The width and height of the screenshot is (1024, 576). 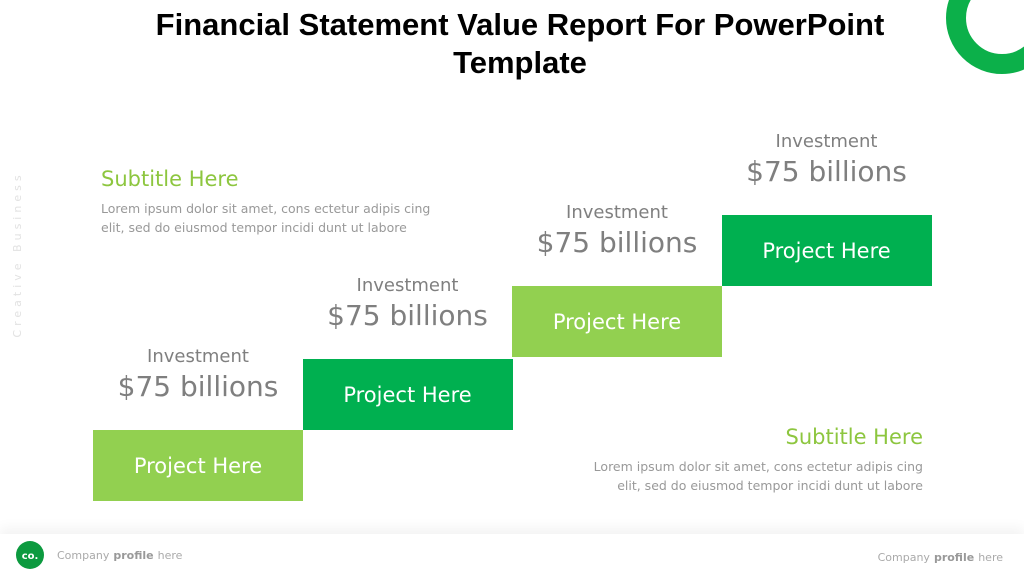 I want to click on footer-right: Company profile here, so click(x=940, y=557).